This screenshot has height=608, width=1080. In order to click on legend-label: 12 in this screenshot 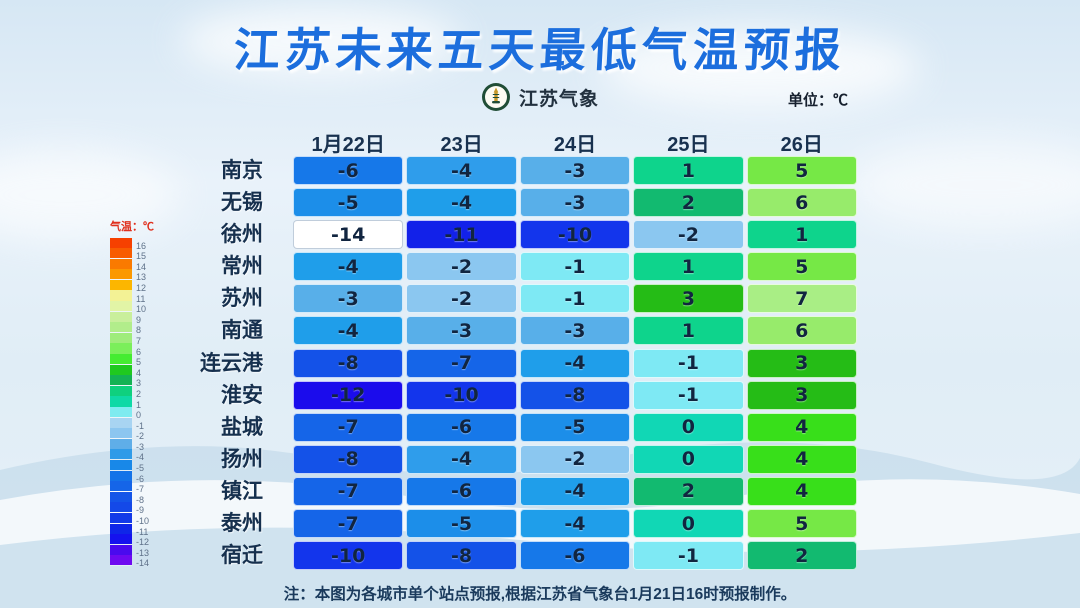, I will do `click(141, 287)`.